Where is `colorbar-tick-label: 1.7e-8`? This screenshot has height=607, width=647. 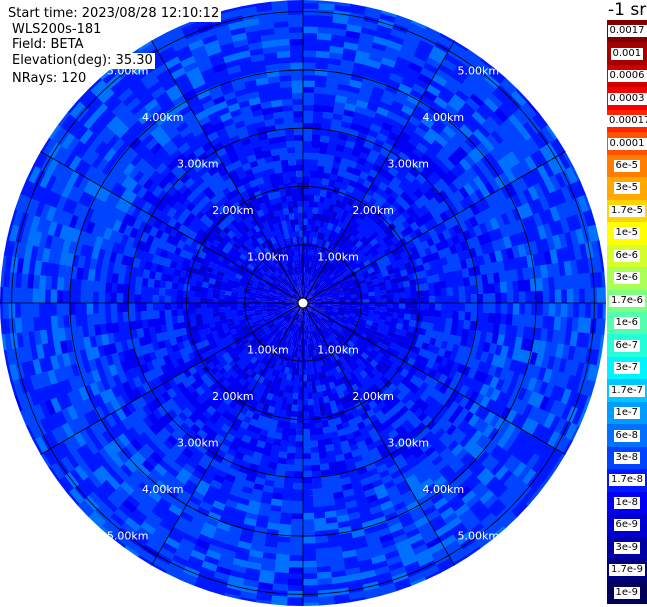
colorbar-tick-label: 1.7e-8 is located at coordinates (627, 480).